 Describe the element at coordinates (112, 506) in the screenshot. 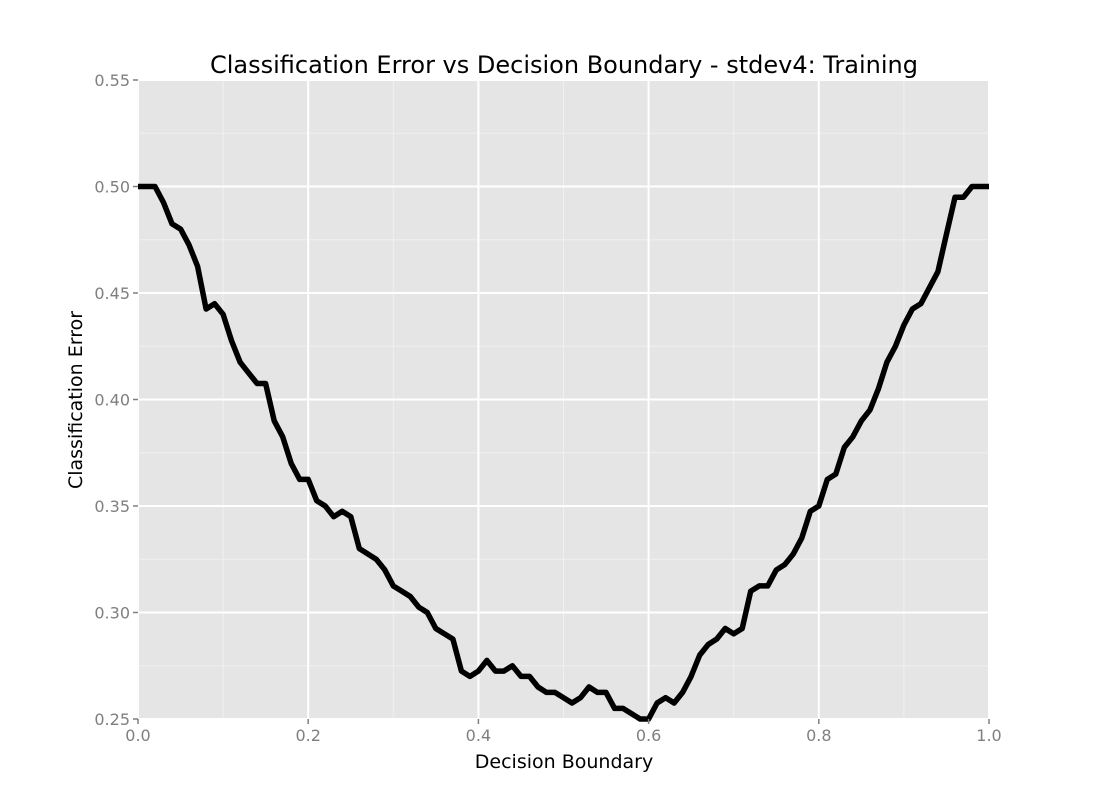

I see `y-tick-label: 0.35` at that location.